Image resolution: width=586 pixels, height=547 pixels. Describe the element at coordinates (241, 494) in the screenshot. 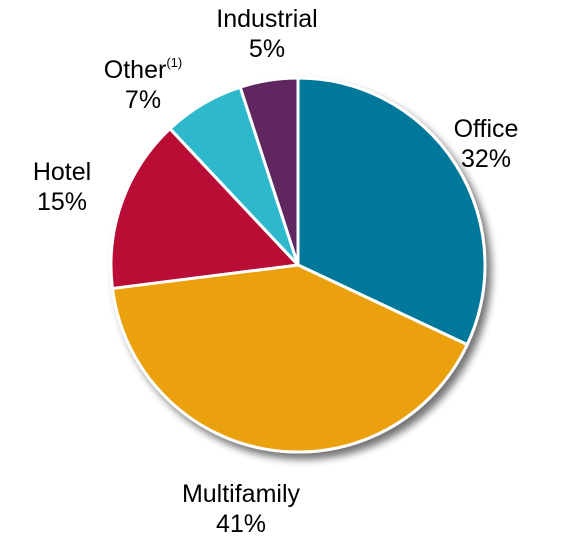

I see `slice-name-multifamily: Multifamily` at that location.